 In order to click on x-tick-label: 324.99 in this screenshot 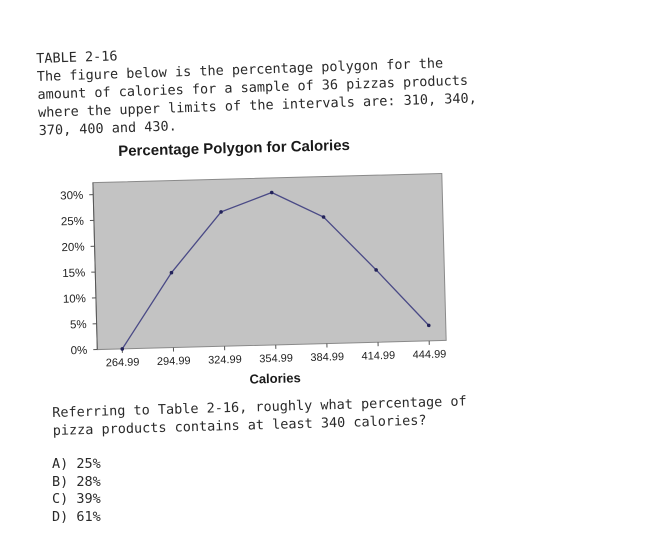, I will do `click(225, 360)`.